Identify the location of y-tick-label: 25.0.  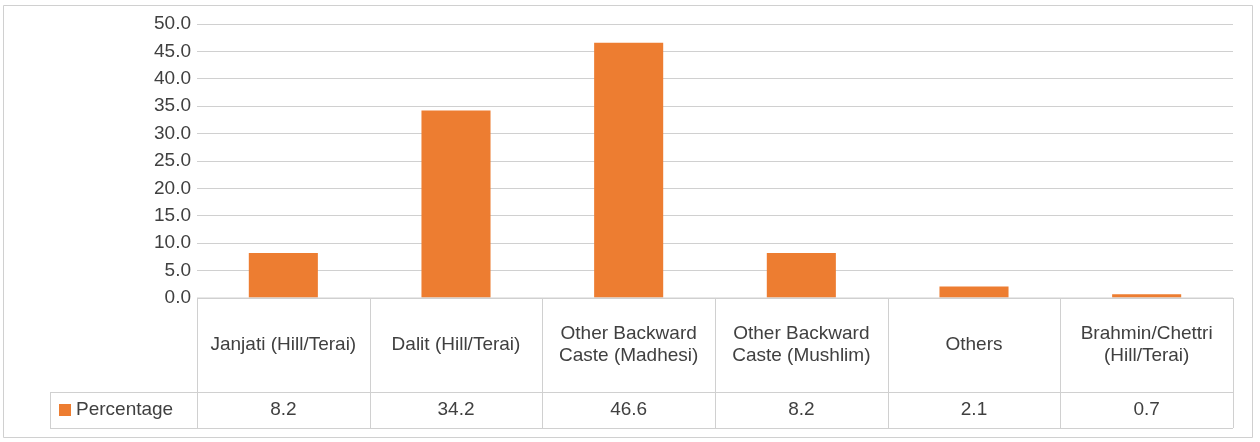
(172, 160).